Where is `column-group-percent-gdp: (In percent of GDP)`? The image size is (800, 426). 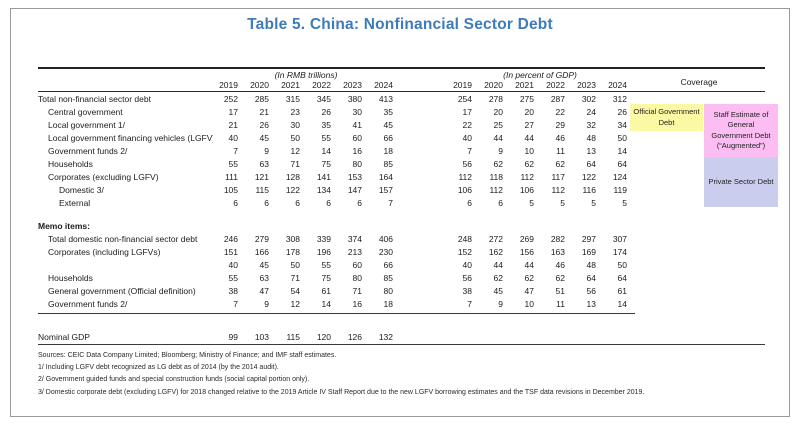
column-group-percent-gdp: (In percent of GDP) is located at coordinates (540, 75).